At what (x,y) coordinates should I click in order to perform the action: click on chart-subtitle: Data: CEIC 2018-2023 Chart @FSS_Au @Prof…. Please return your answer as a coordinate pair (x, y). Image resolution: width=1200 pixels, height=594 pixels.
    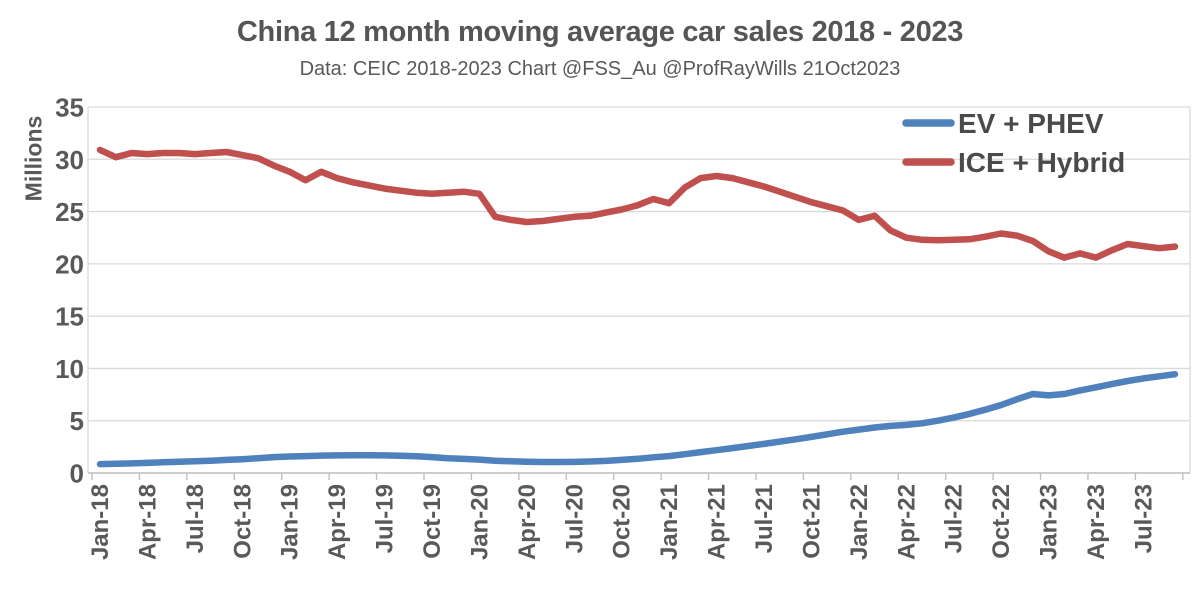
    Looking at the image, I should click on (600, 69).